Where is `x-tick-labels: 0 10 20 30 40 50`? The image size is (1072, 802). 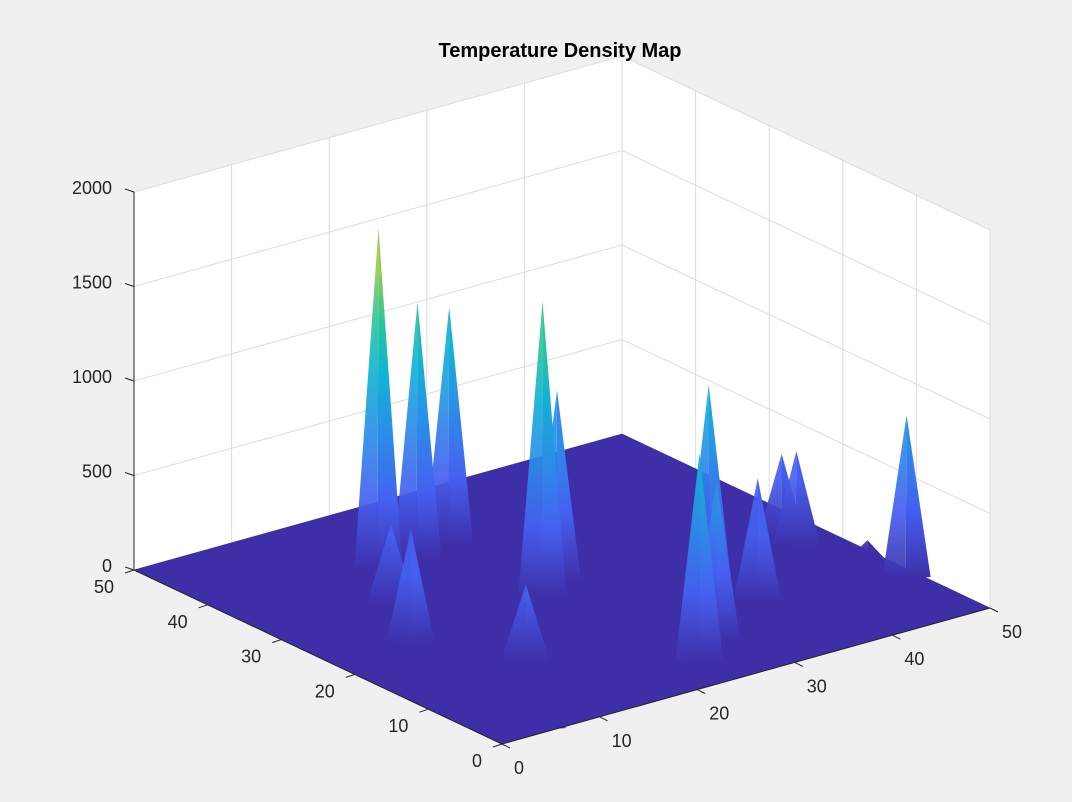
x-tick-labels: 0 10 20 30 40 50 is located at coordinates (768, 700).